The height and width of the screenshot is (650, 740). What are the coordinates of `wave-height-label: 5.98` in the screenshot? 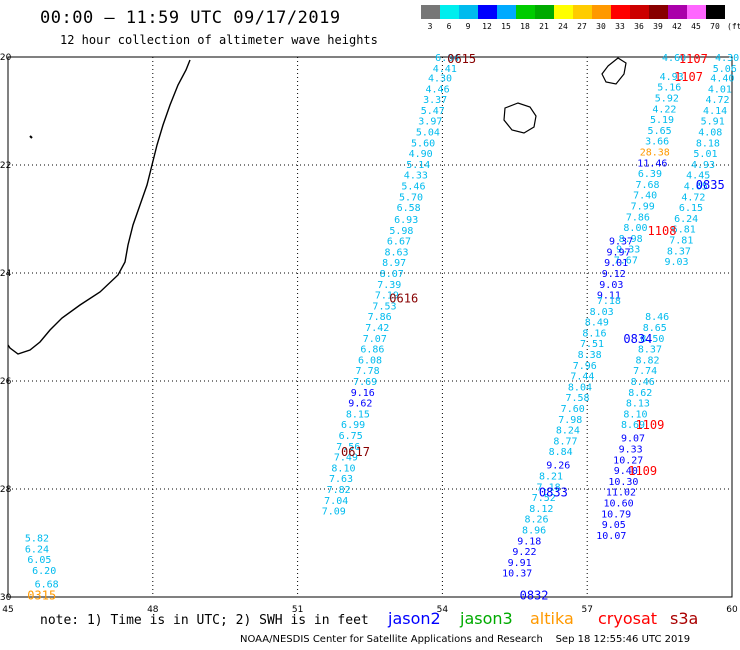 It's located at (401, 231).